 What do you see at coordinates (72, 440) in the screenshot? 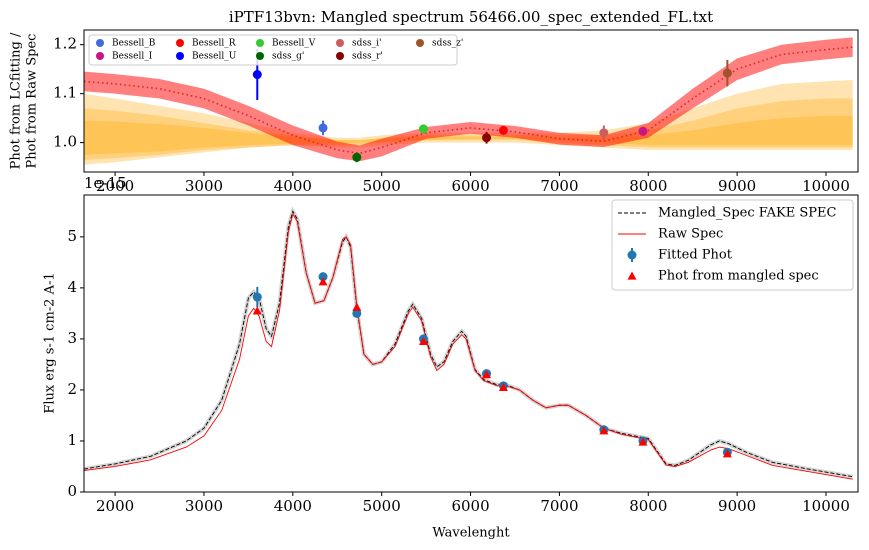
I see `y-tick-label: 1` at bounding box center [72, 440].